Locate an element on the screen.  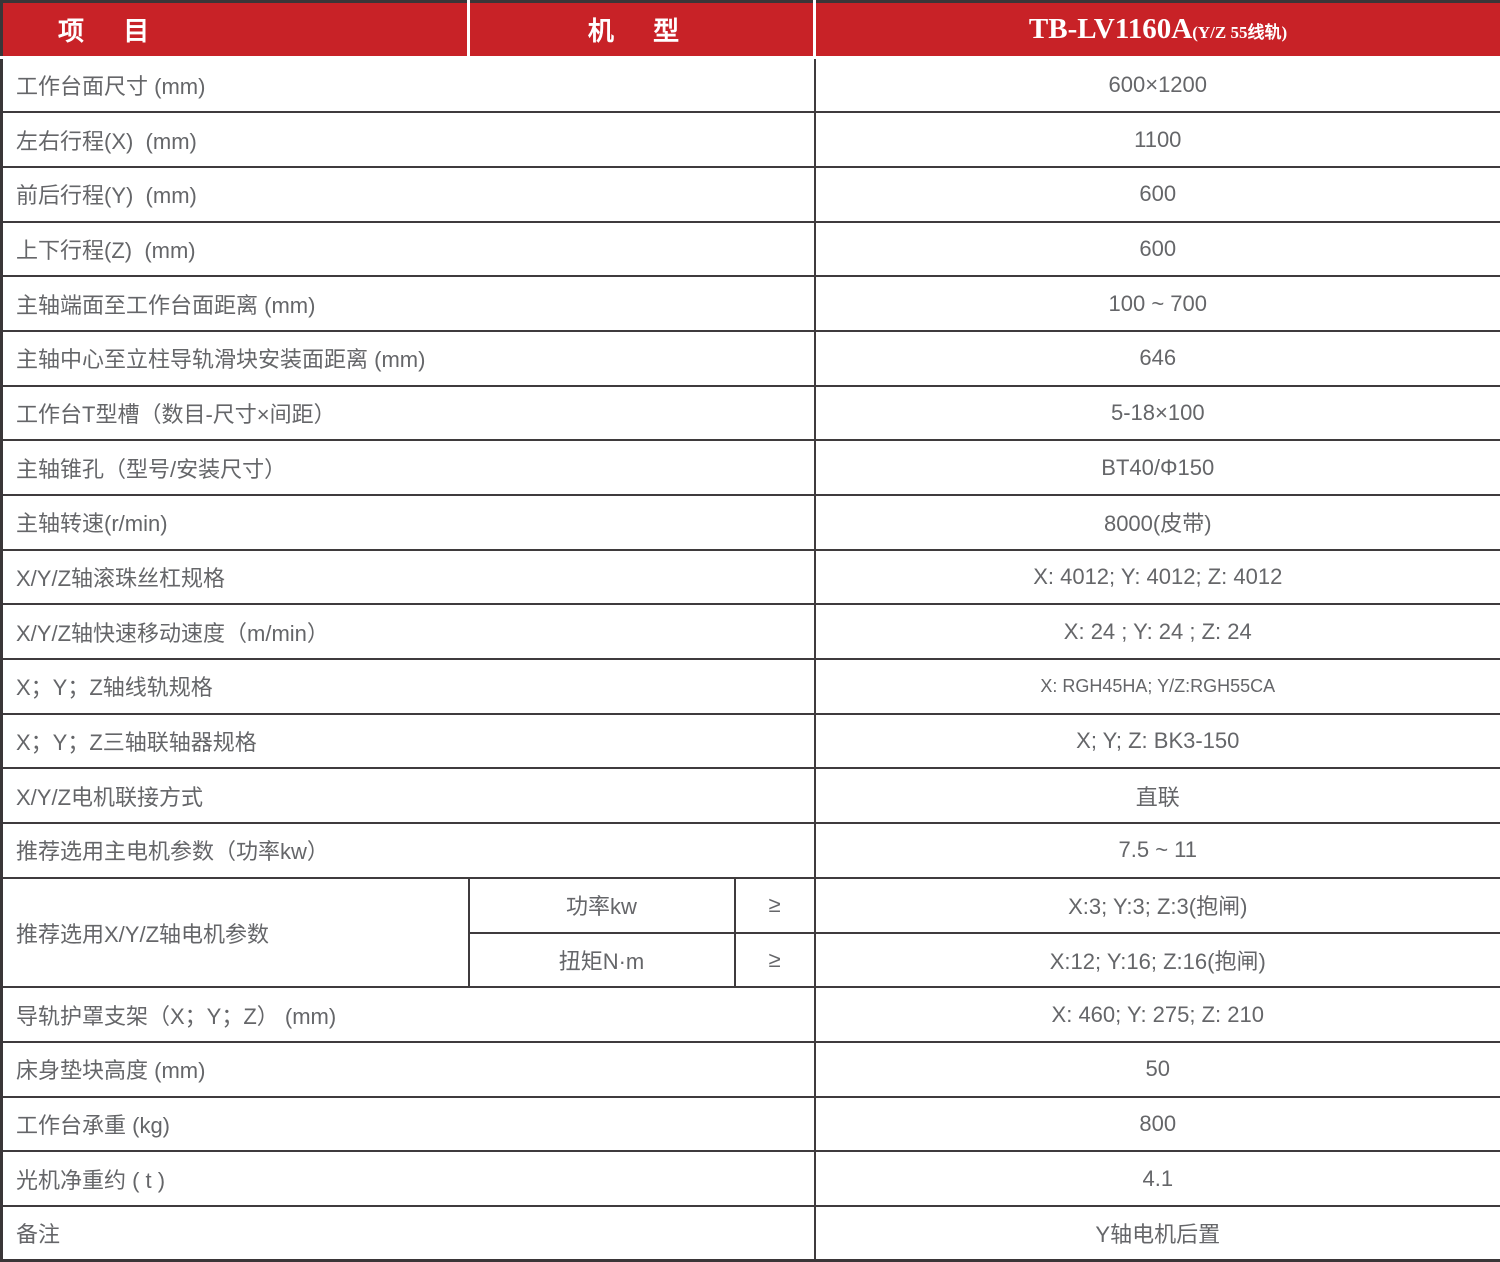
row-value: Y轴电机后置 is located at coordinates (1157, 1233).